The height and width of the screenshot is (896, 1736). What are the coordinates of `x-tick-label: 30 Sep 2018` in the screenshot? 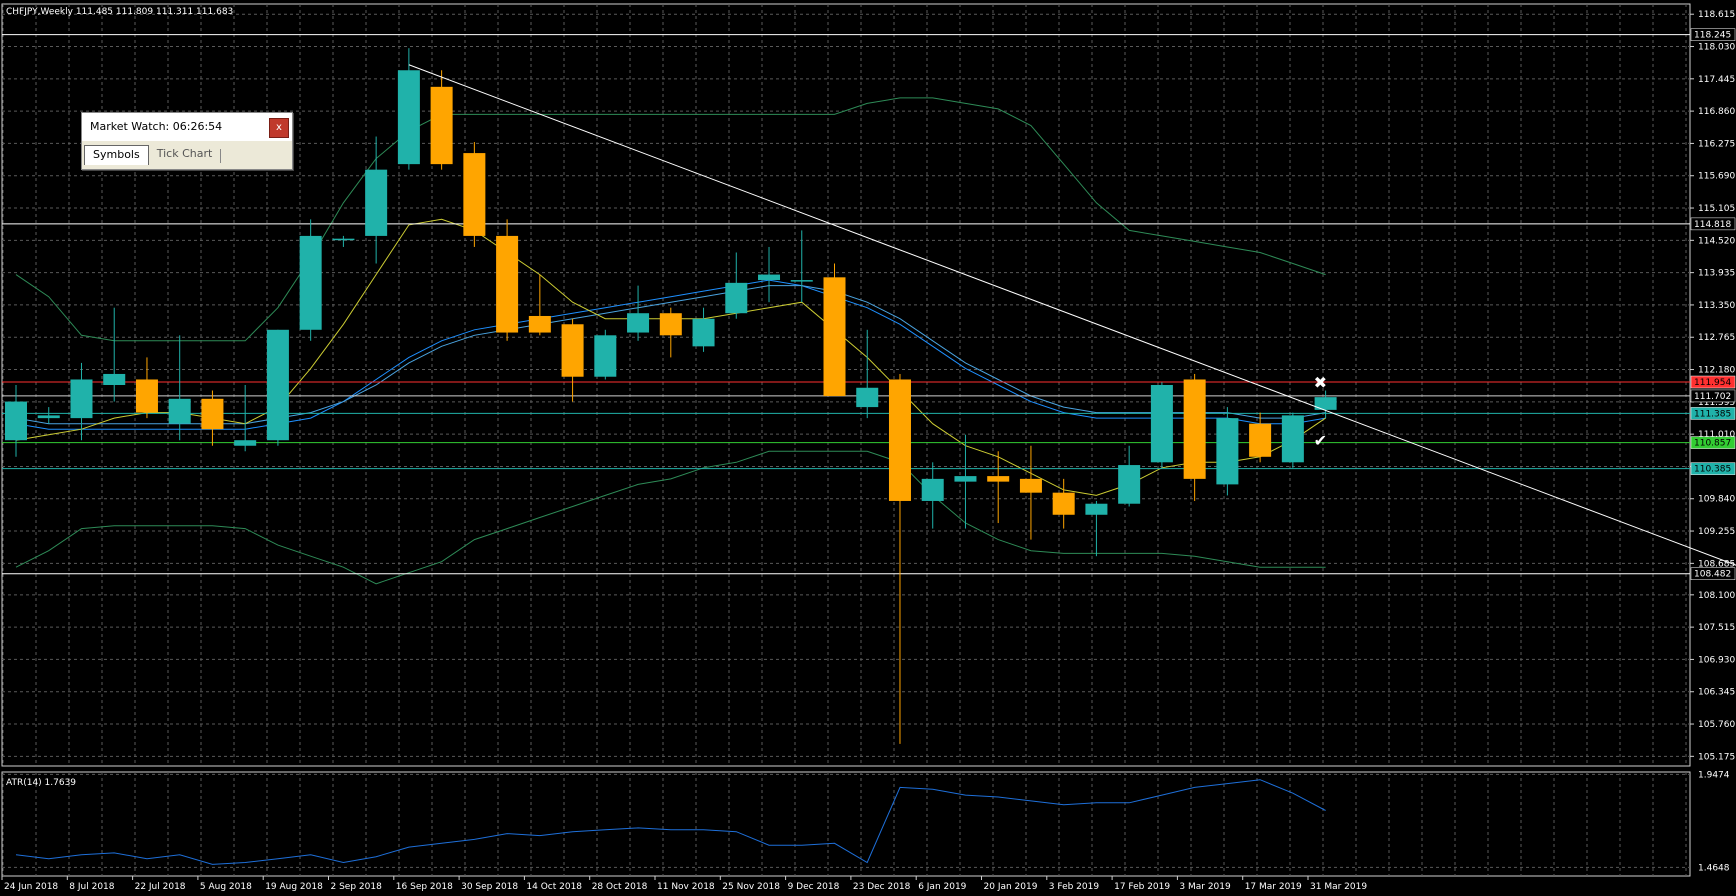 It's located at (489, 887).